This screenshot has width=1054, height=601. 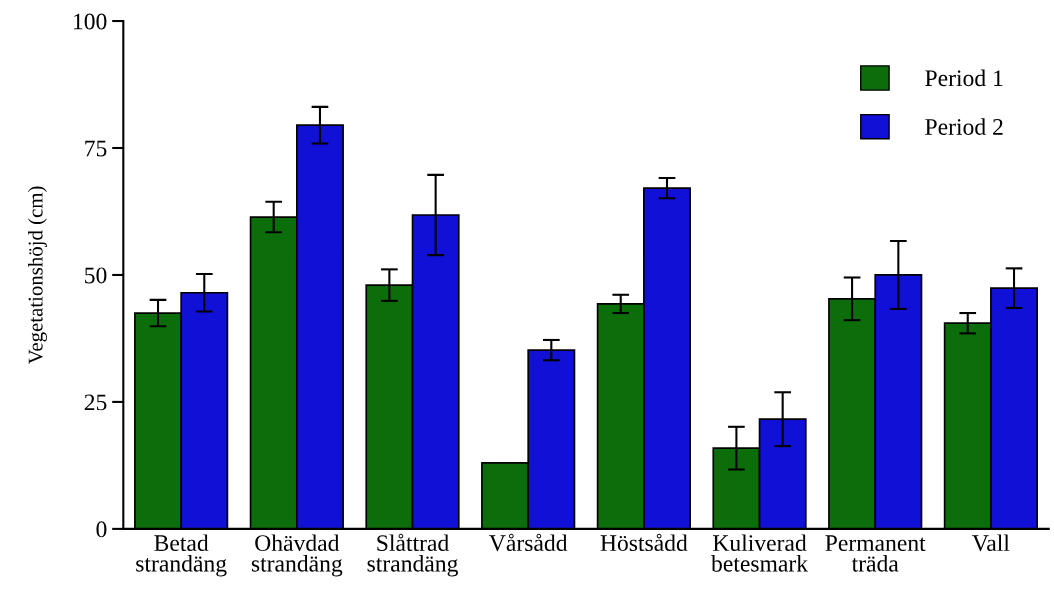 I want to click on x-tick-label: Slåttrad strandäng, so click(x=412, y=555).